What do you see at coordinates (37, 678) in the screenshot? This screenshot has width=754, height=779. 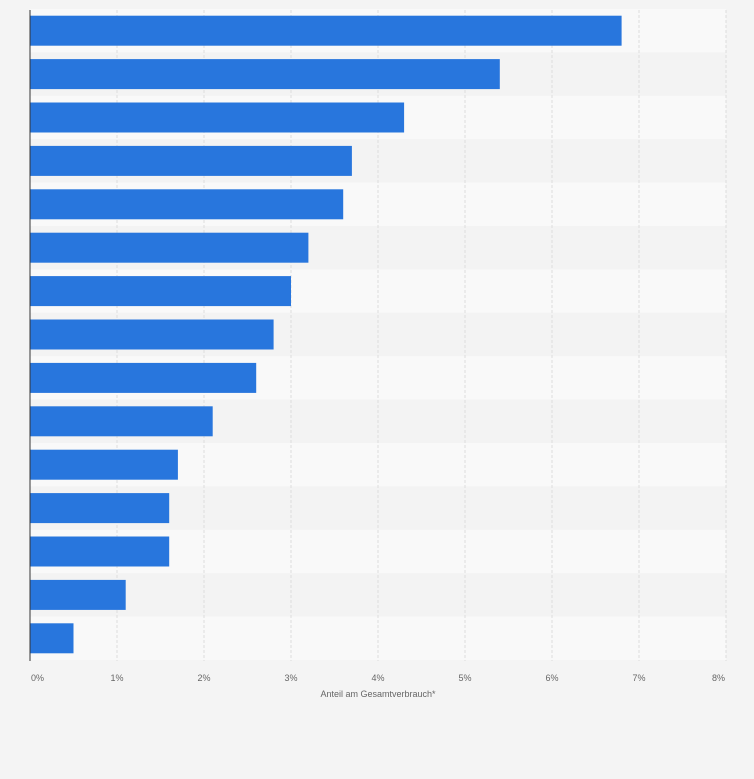 I see `x-tick-label: 0%` at bounding box center [37, 678].